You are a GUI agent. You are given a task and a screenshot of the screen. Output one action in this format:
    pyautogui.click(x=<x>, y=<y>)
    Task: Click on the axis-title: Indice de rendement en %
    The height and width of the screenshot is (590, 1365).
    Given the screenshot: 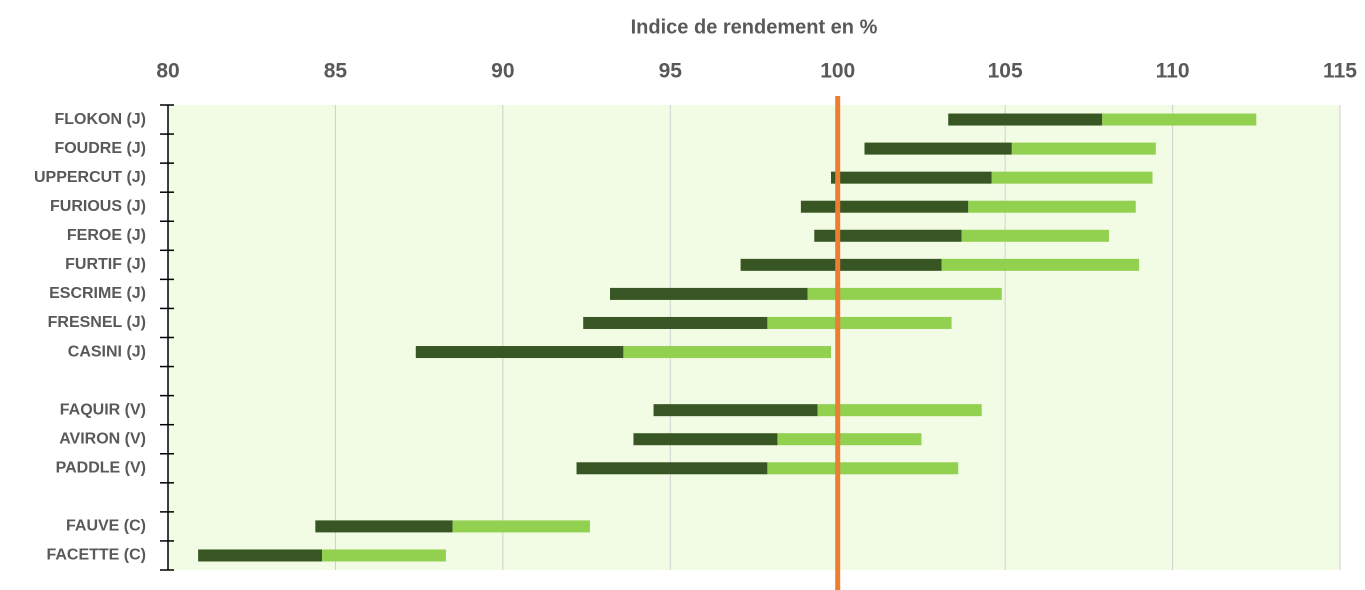 What is the action you would take?
    pyautogui.click(x=754, y=27)
    